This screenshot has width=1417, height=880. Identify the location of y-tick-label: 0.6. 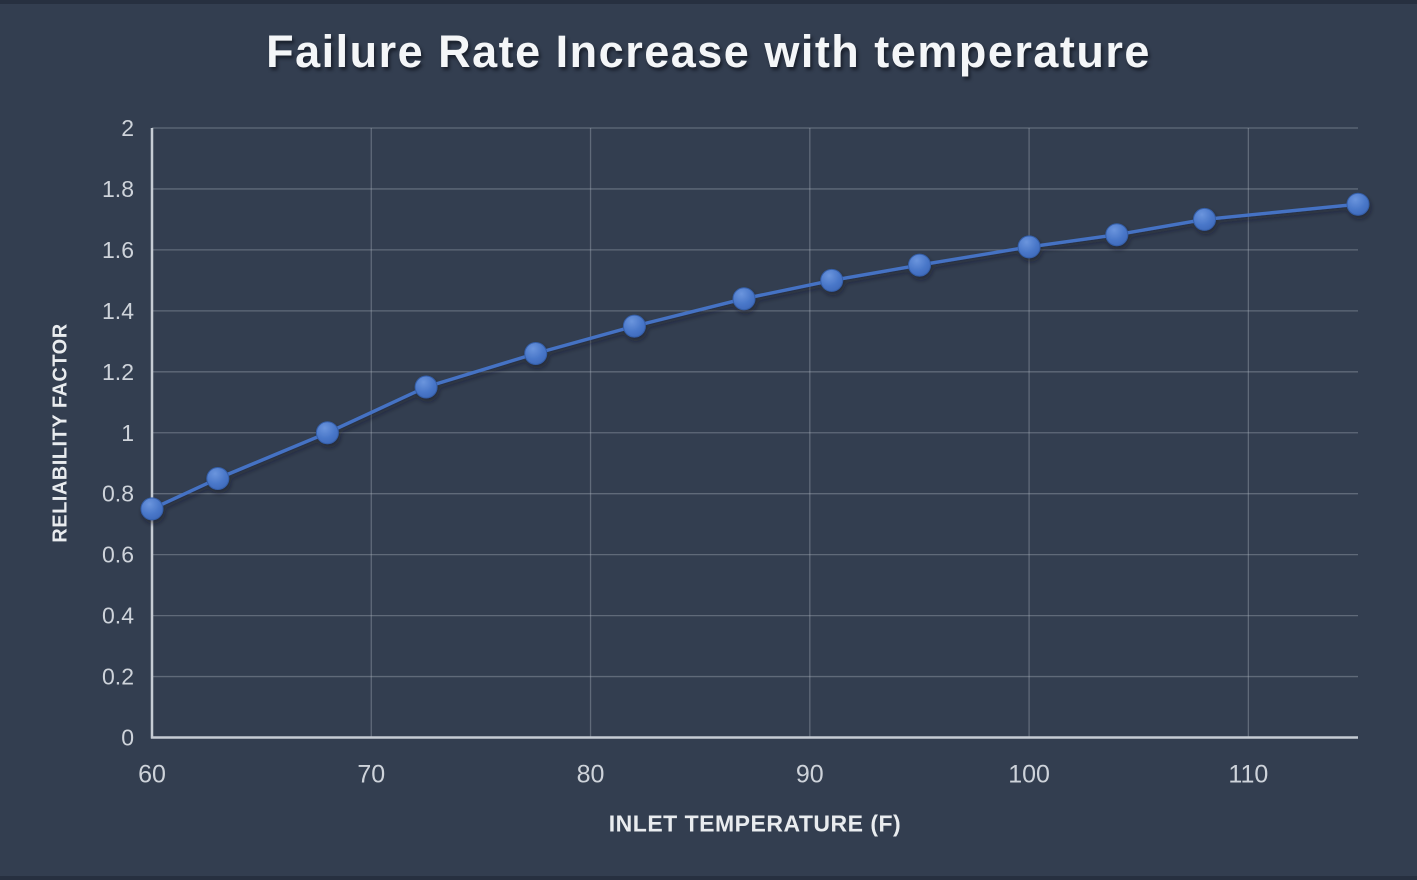
(118, 555).